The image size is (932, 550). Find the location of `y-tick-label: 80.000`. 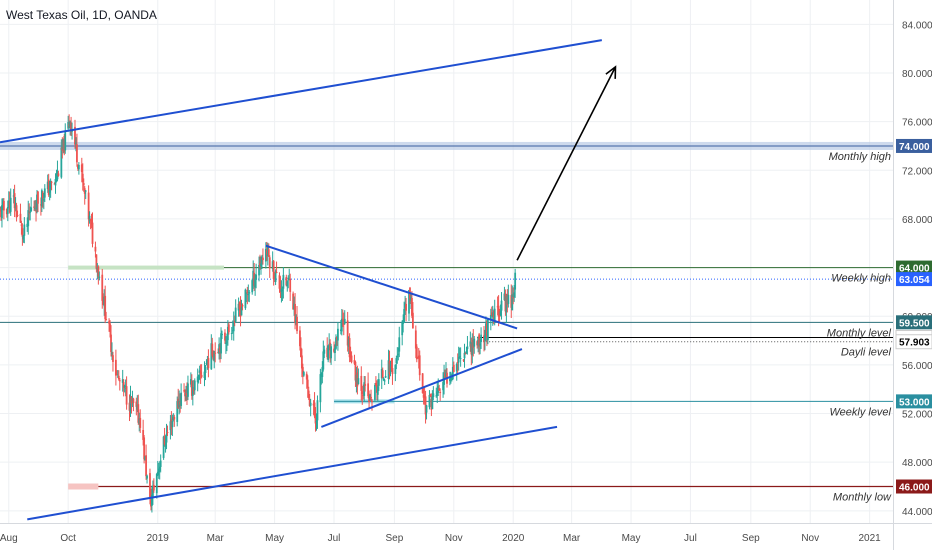

y-tick-label: 80.000 is located at coordinates (917, 74).